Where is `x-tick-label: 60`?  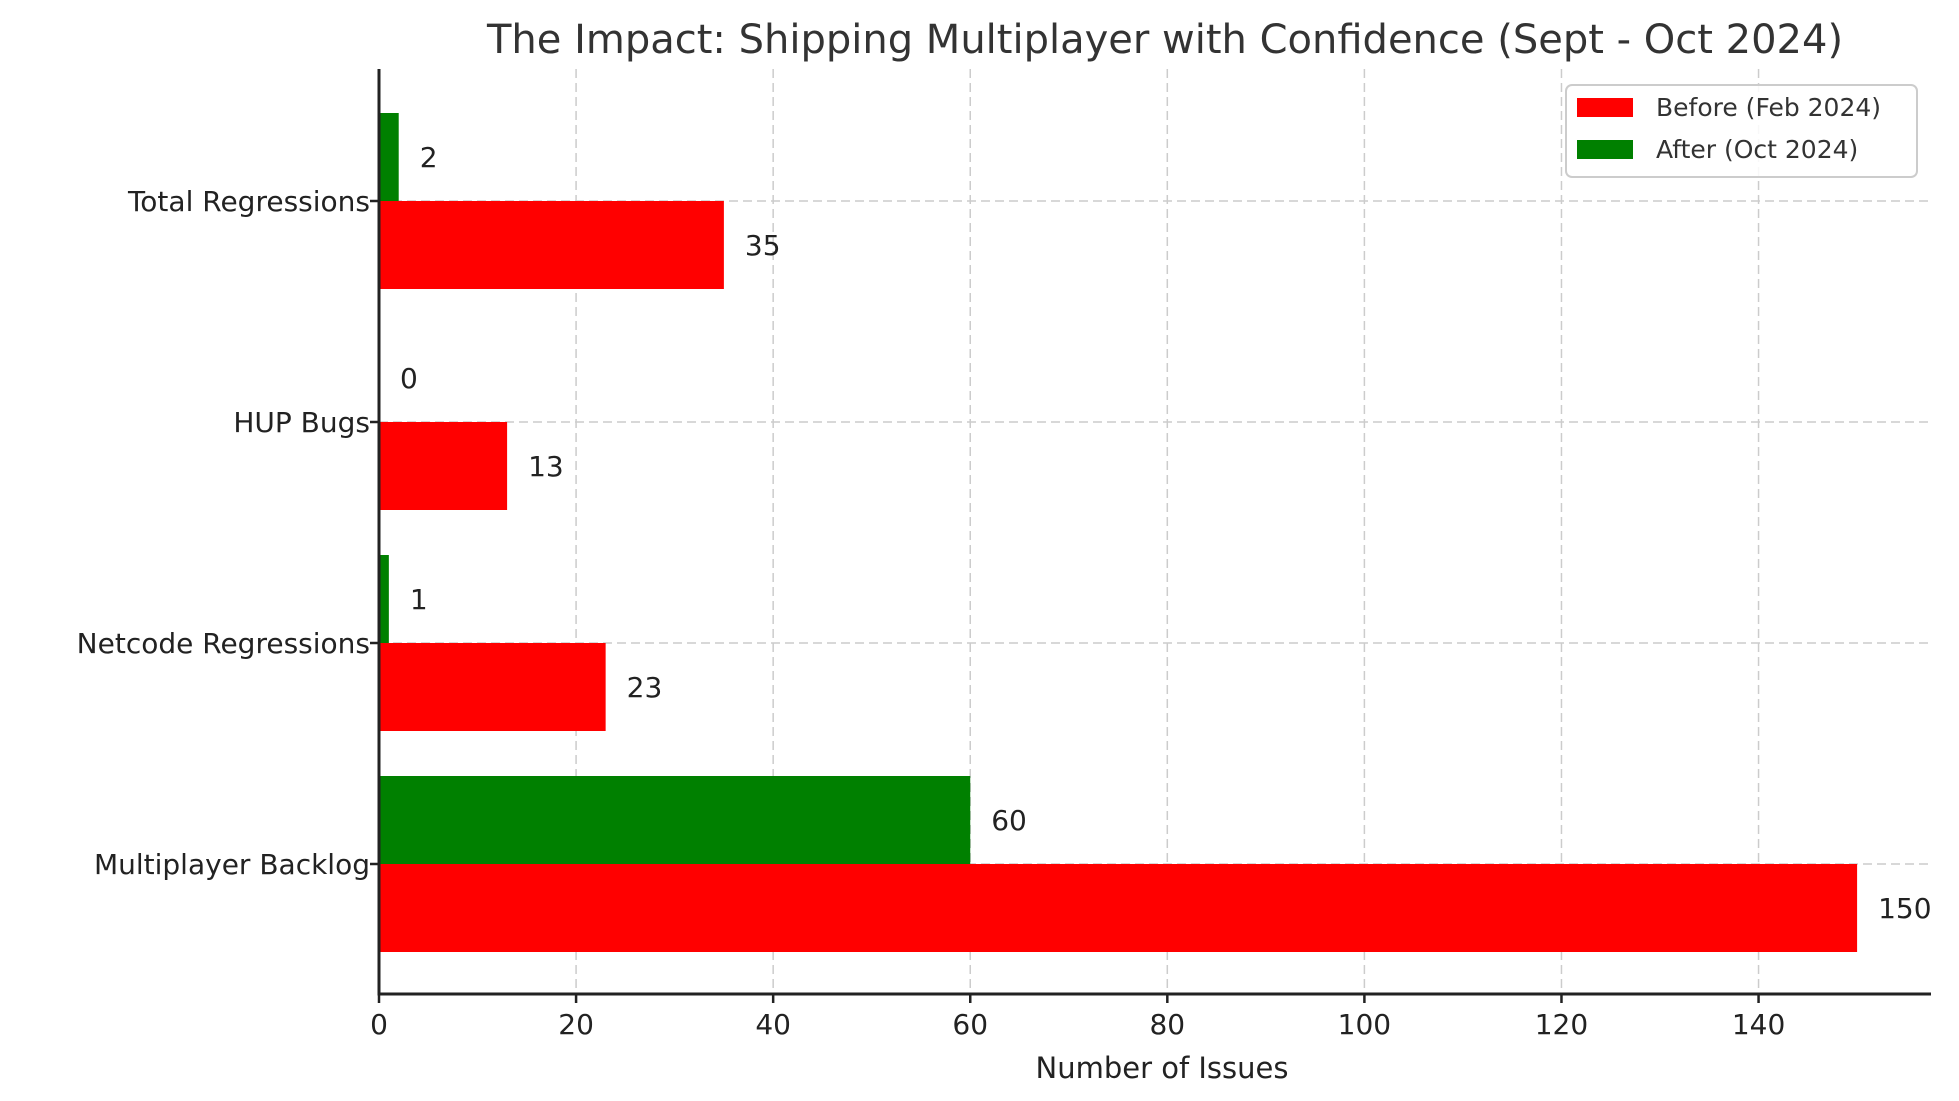 x-tick-label: 60 is located at coordinates (970, 1024).